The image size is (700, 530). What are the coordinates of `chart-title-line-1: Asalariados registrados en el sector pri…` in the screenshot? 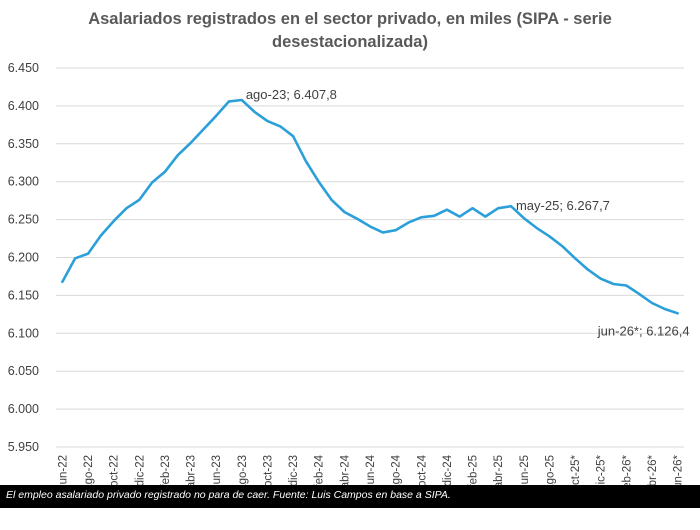 It's located at (350, 19).